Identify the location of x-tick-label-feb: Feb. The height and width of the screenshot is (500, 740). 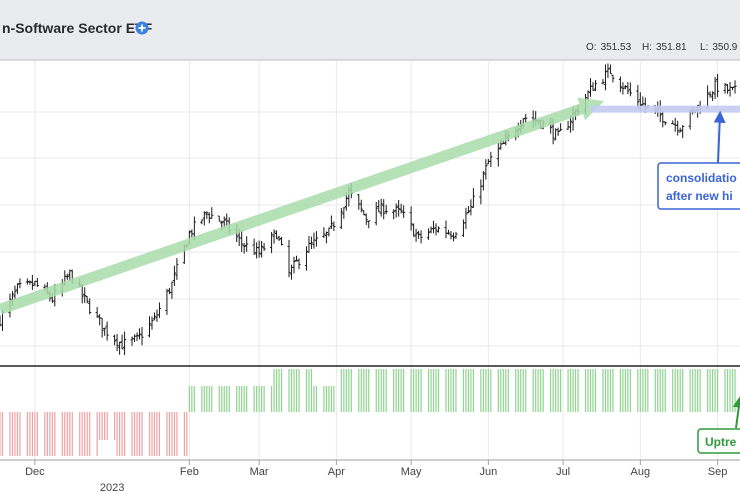
(189, 472).